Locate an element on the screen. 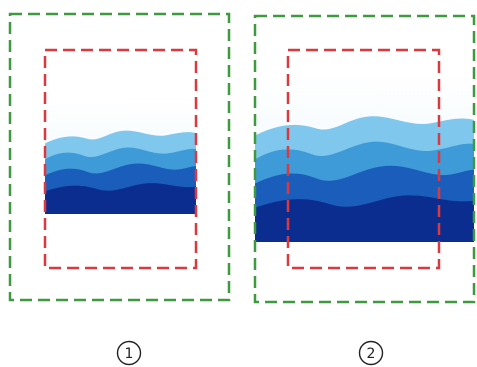 The width and height of the screenshot is (477, 367). panel-1-landscape-image is located at coordinates (120, 157).